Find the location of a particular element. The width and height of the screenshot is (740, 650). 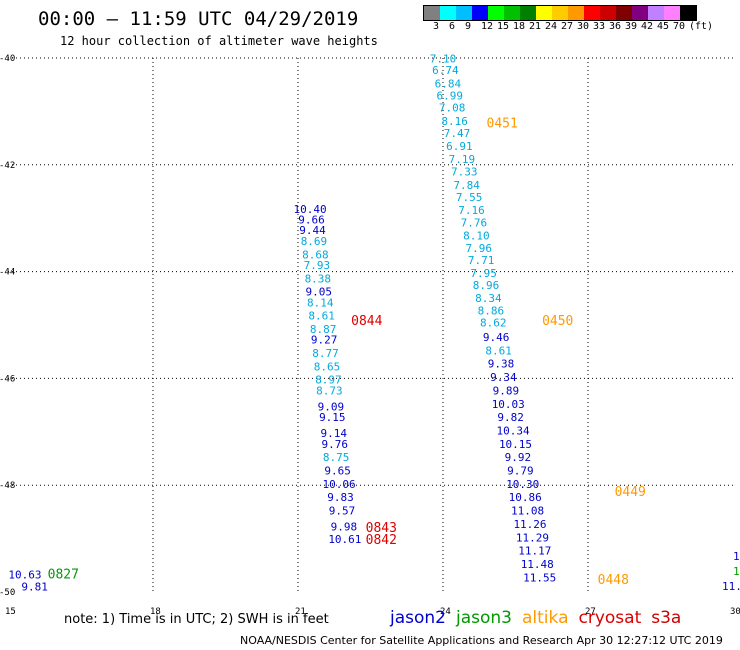

y-tick-label: -50 is located at coordinates (7, 593).